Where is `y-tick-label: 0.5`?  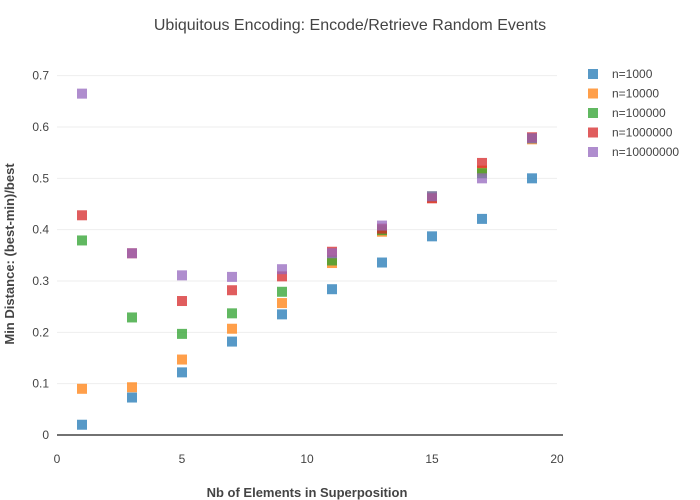 y-tick-label: 0.5 is located at coordinates (40, 178).